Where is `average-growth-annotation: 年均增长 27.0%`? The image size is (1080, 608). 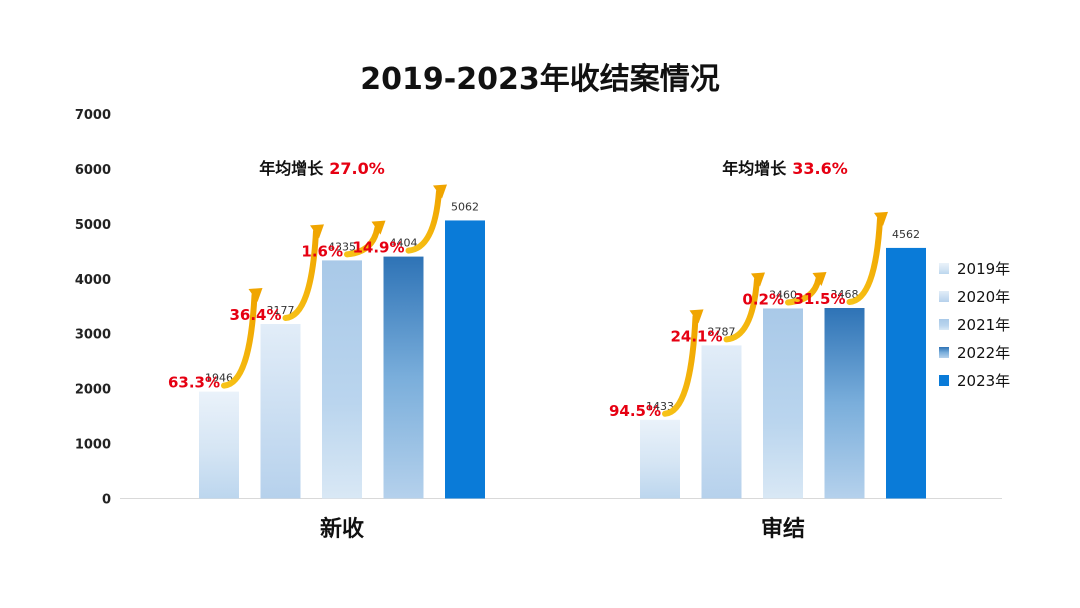
average-growth-annotation: 年均增长 27.0% is located at coordinates (322, 168).